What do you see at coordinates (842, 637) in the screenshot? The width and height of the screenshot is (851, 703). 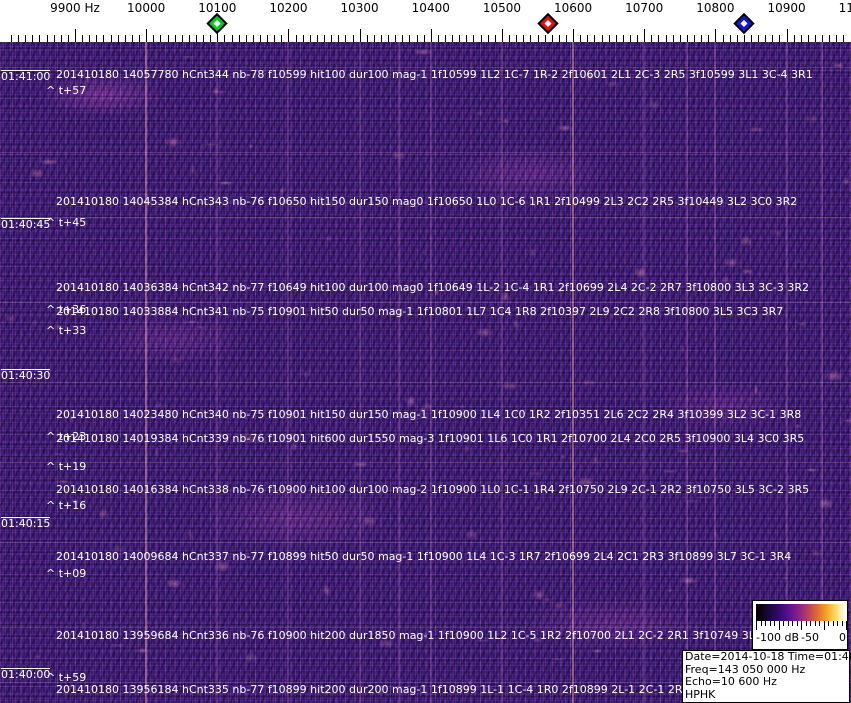 I see `colorbar-label-max: 0` at bounding box center [842, 637].